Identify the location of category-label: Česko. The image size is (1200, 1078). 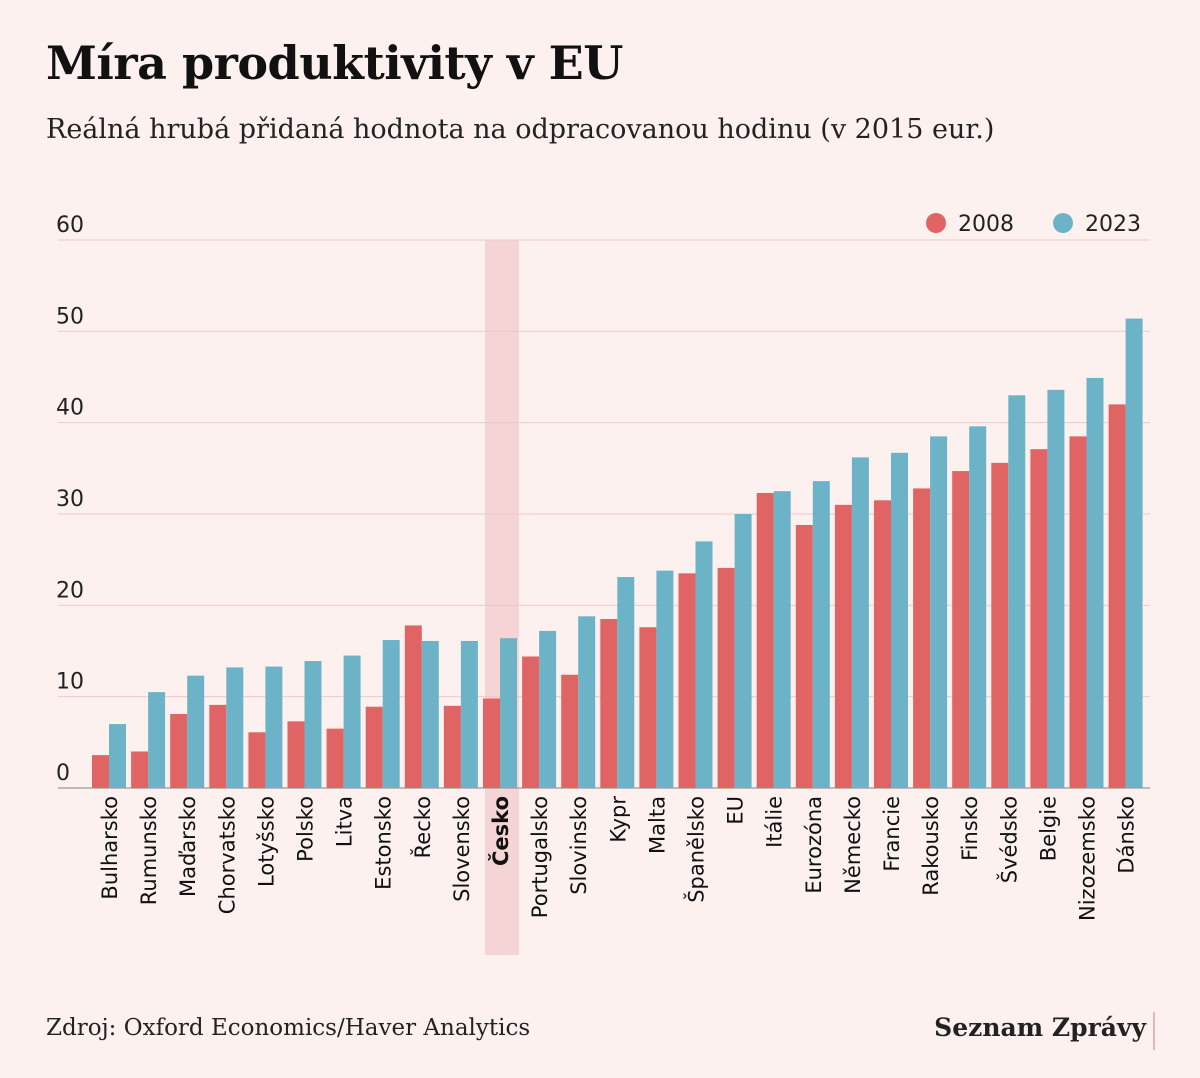
(500, 831).